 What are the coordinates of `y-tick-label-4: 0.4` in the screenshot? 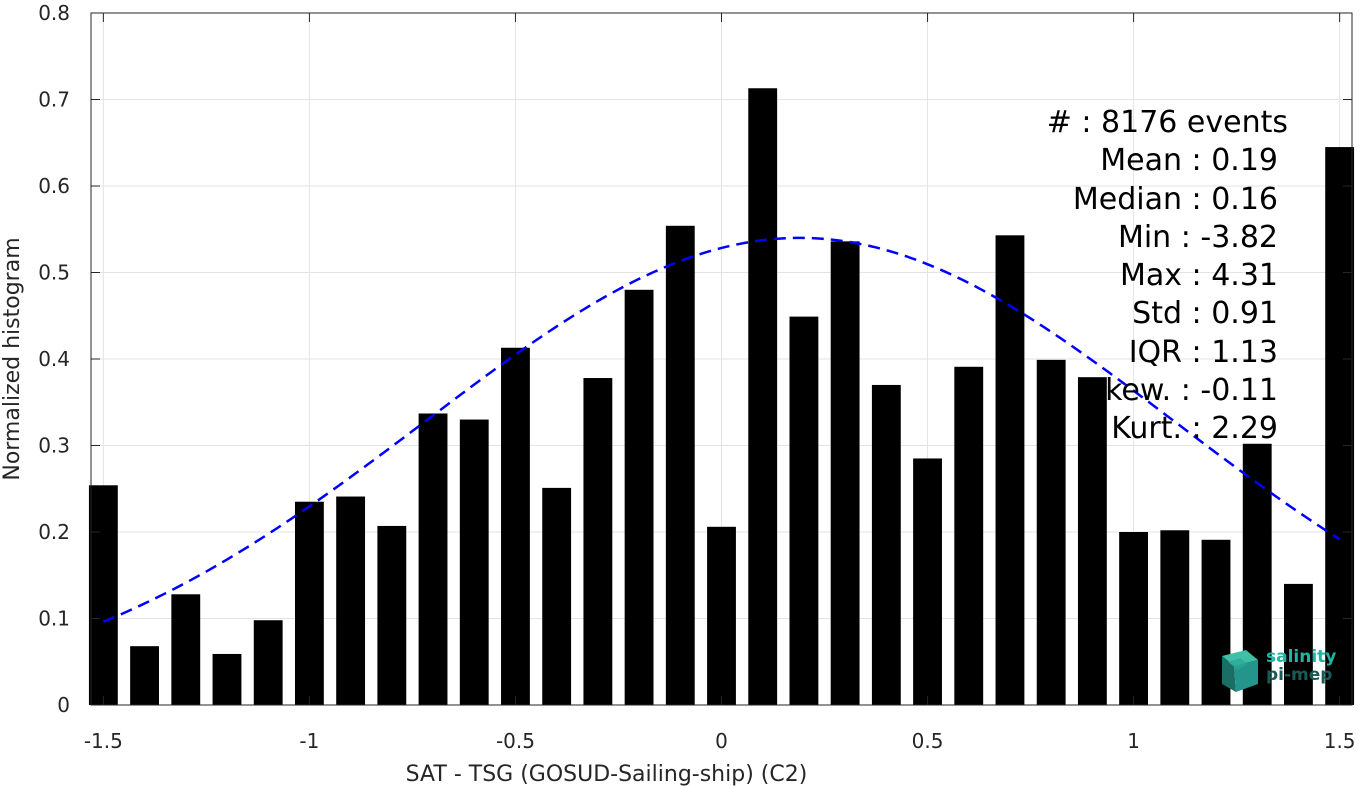 It's located at (54, 359).